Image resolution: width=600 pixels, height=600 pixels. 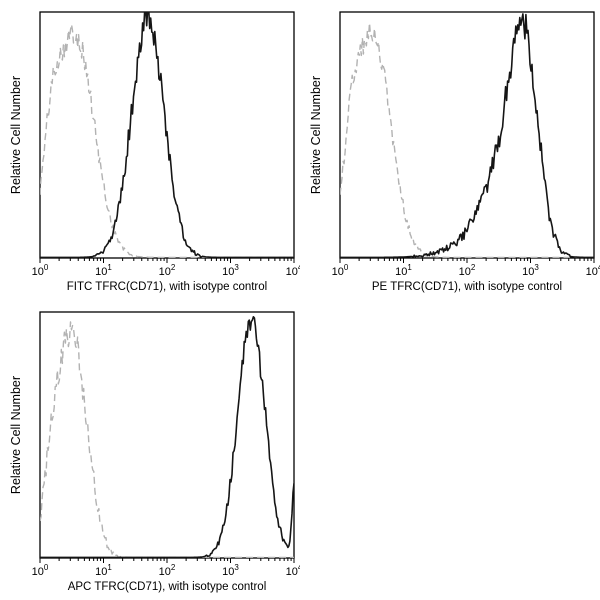 What do you see at coordinates (316, 135) in the screenshot?
I see `y-axis-label-pe: Relative Cell Number` at bounding box center [316, 135].